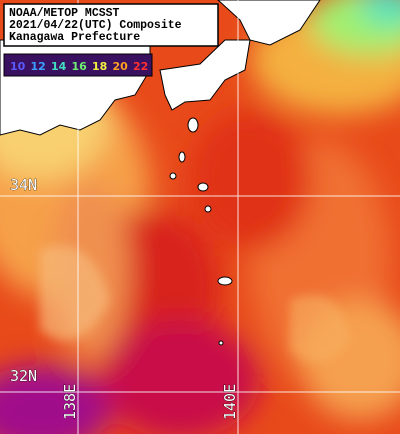 Image resolution: width=400 pixels, height=434 pixels. I want to click on header-box, so click(111, 25).